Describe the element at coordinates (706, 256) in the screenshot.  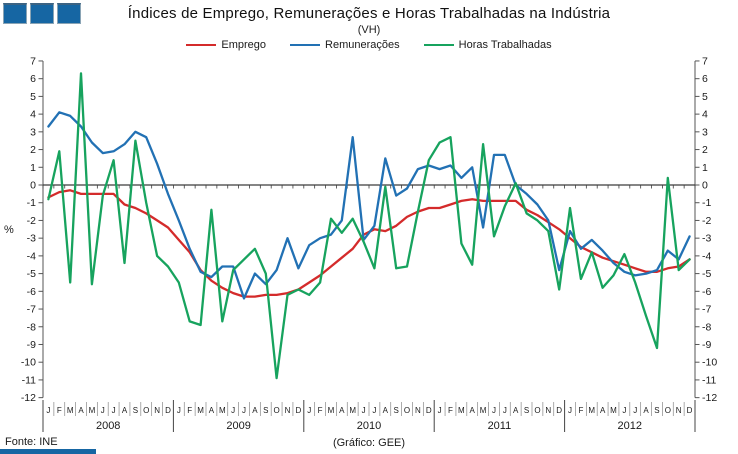
I see `y-tick-label-right: -4` at that location.